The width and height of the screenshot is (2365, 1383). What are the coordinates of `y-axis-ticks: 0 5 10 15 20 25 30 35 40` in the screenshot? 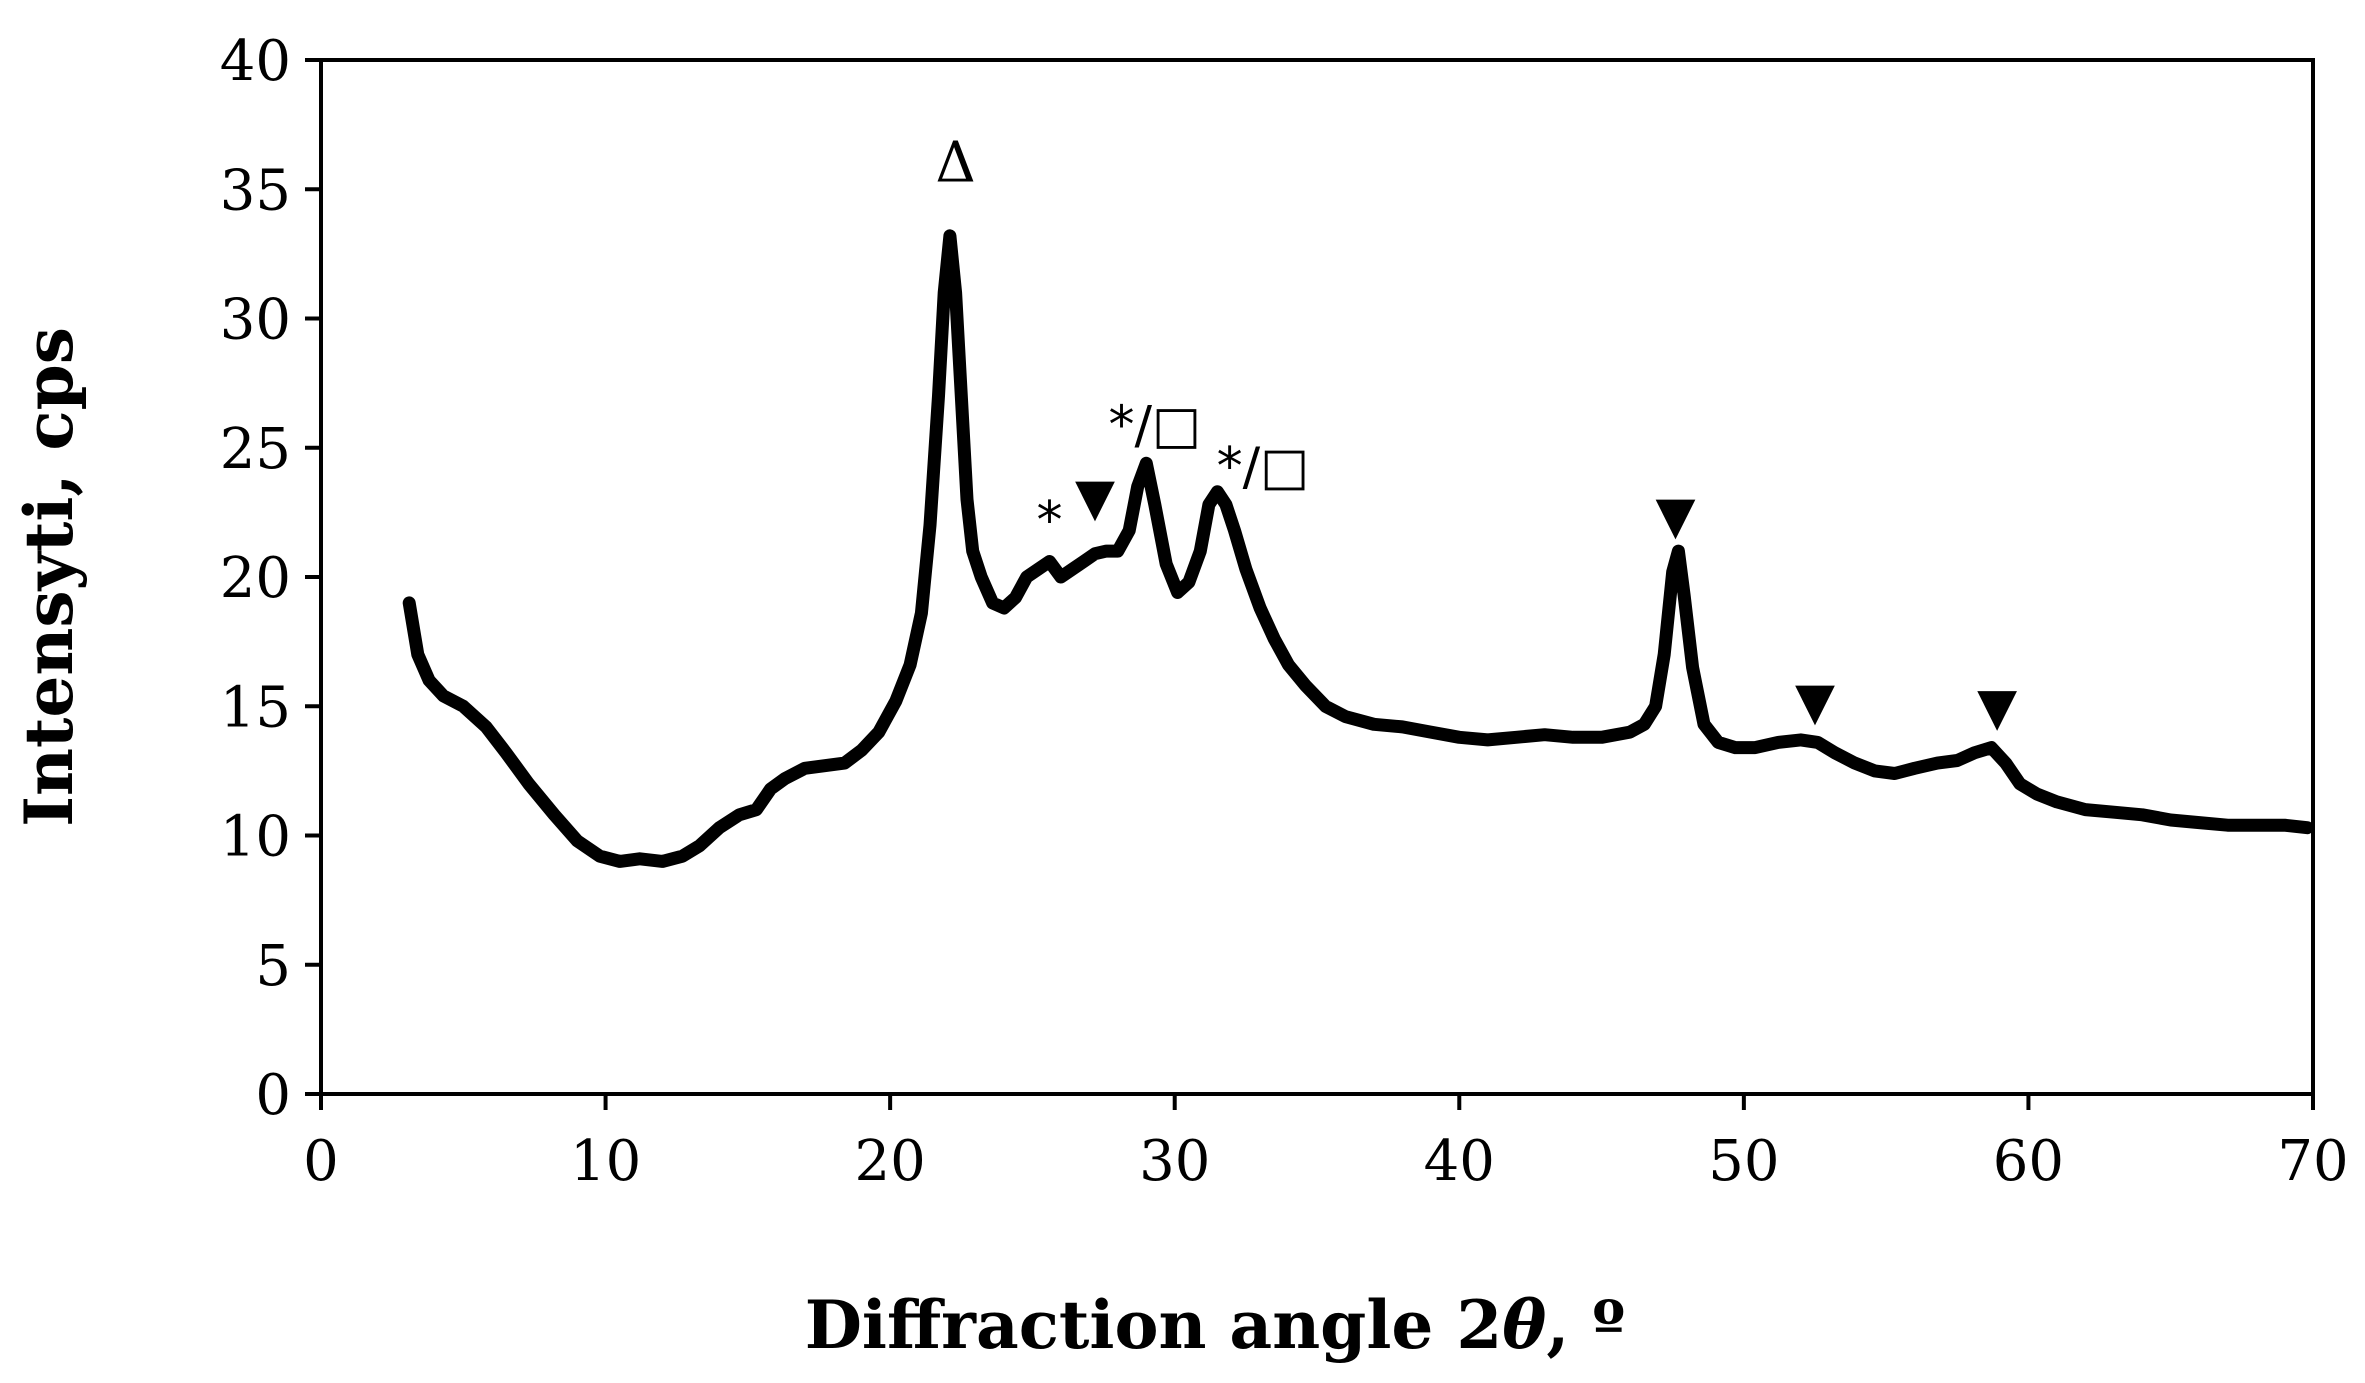 It's located at (270, 578).